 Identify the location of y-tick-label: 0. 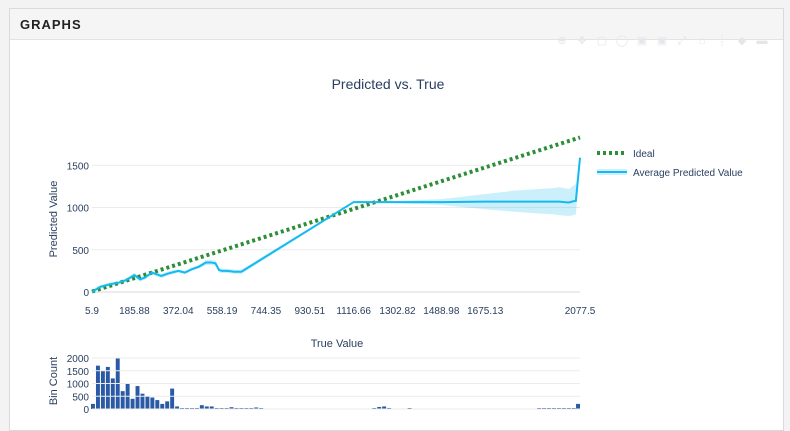
(86, 293).